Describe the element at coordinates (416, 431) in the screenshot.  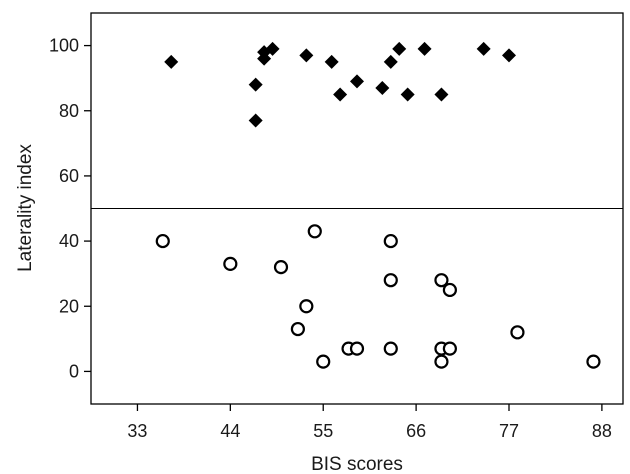
I see `x-tick-label: 66` at that location.